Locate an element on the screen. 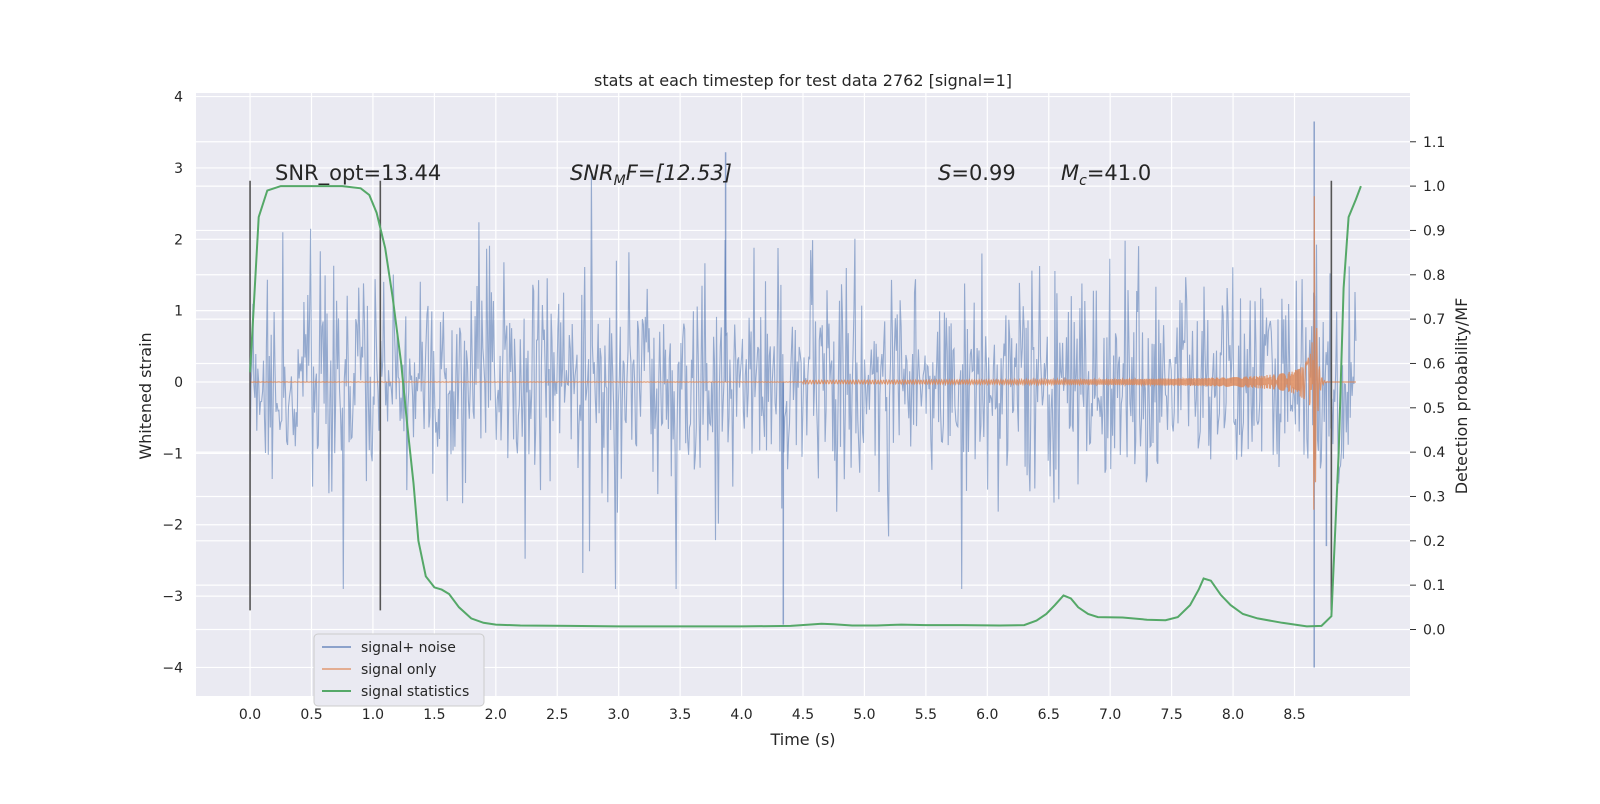  x-tick-label-15: 7.5 is located at coordinates (1171, 715).